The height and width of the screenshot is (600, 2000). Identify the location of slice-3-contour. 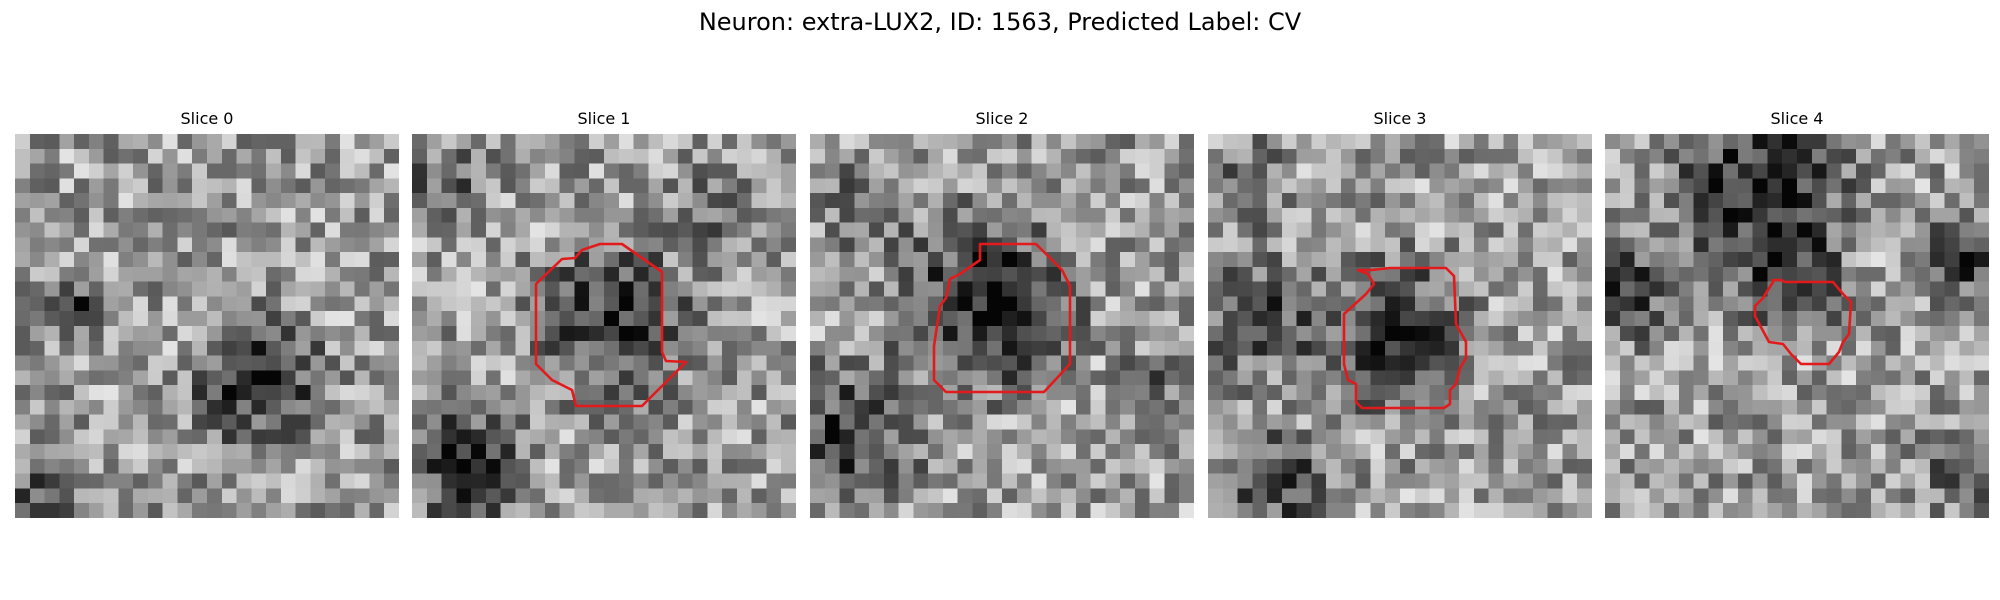
(1405, 338).